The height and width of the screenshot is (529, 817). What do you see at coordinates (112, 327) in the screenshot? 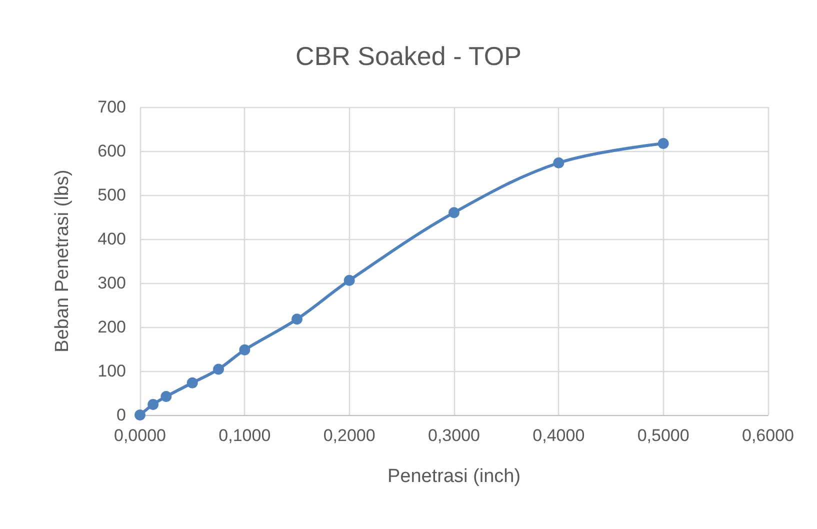
I see `y-tick-label: 200` at bounding box center [112, 327].